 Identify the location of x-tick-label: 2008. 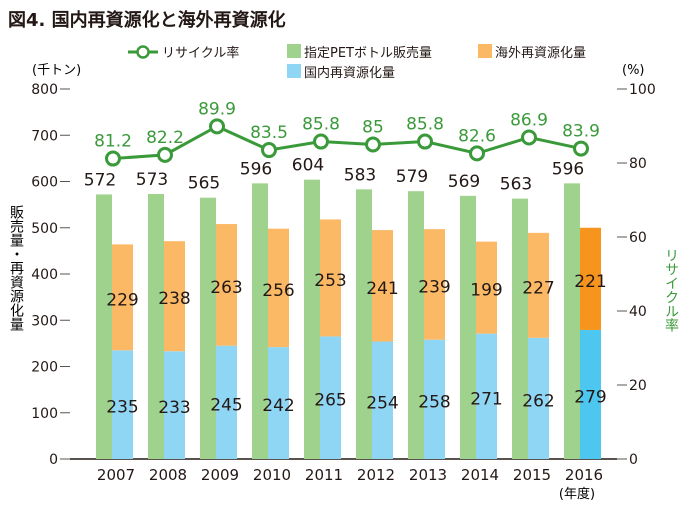
(168, 475).